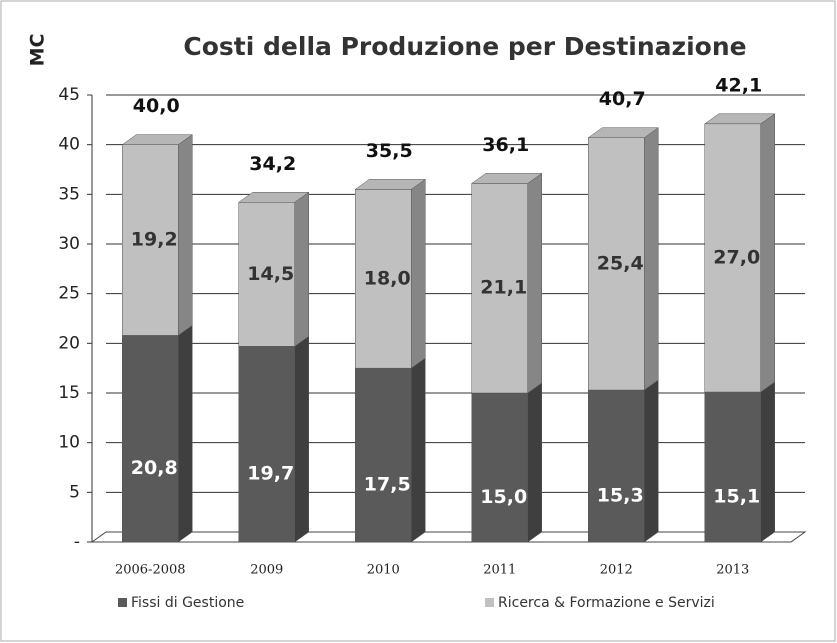 The height and width of the screenshot is (643, 837). I want to click on data-label: 15,3, so click(620, 496).